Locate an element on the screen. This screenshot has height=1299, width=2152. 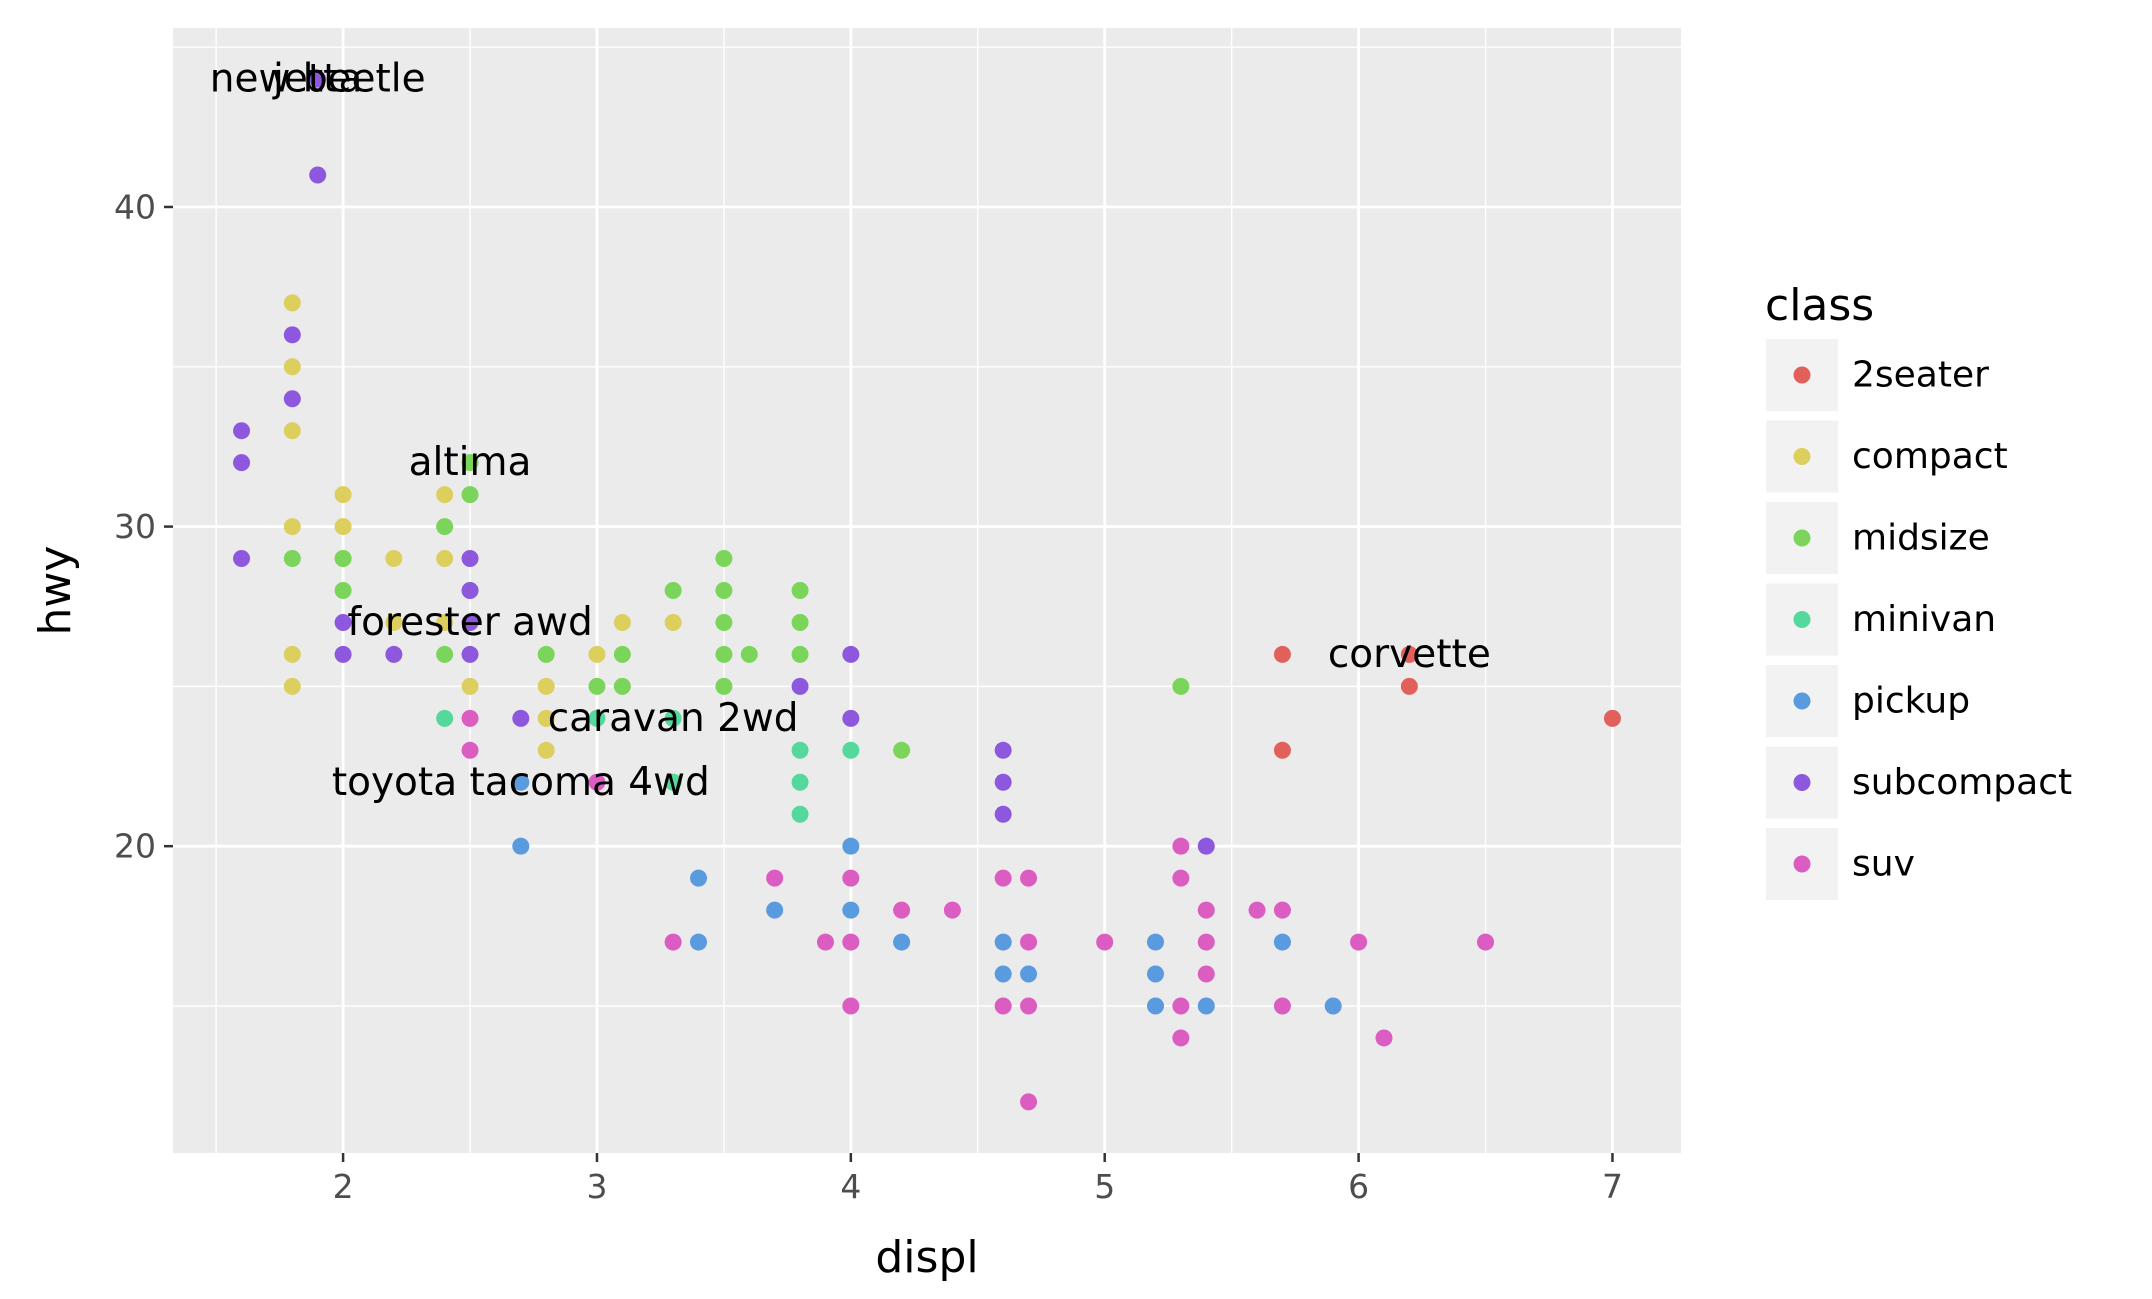
legend-swatch-pickup is located at coordinates (1802, 701).